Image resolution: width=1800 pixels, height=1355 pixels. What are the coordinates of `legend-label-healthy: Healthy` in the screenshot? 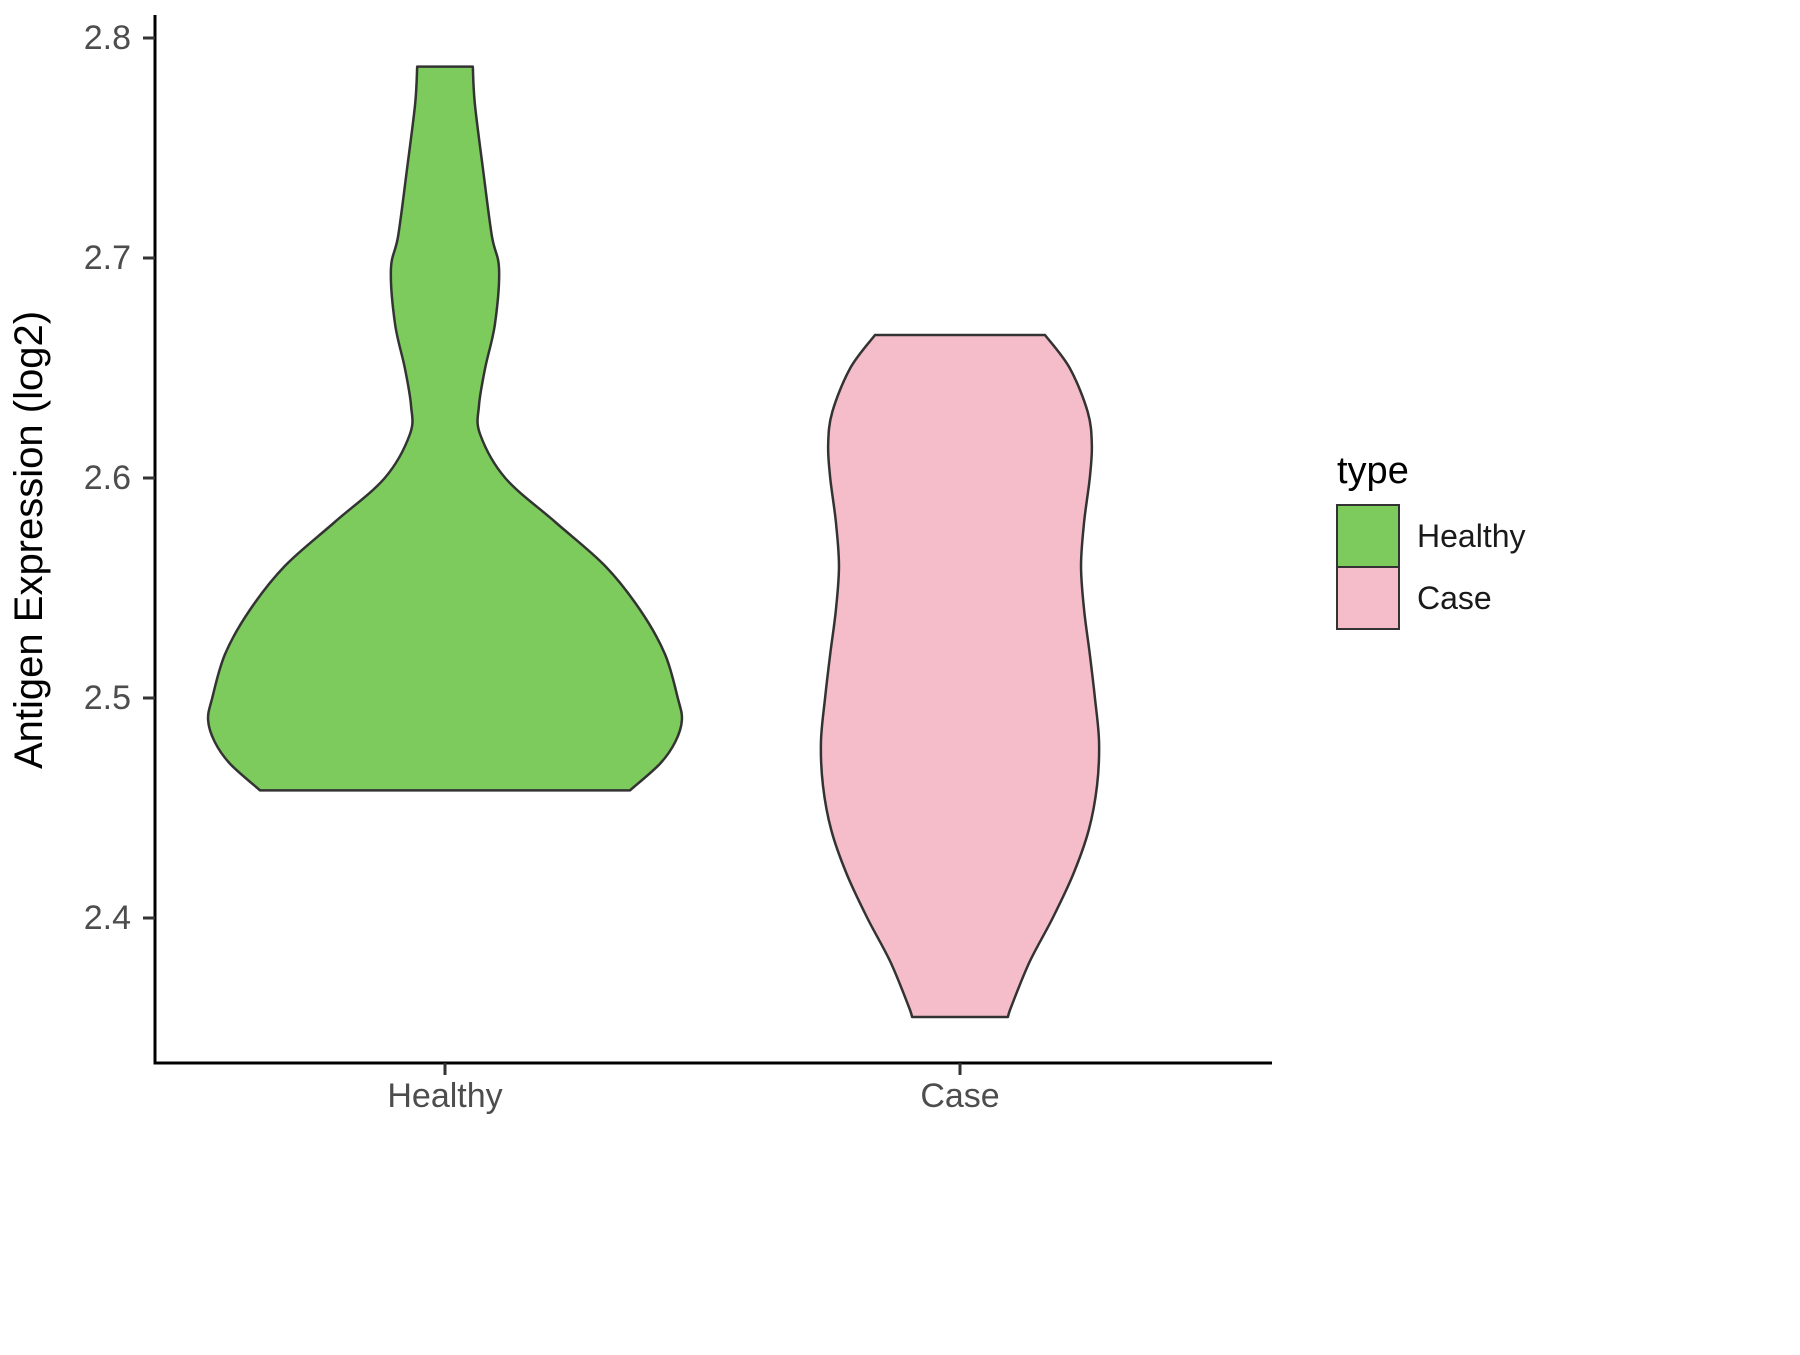 It's located at (1471, 536).